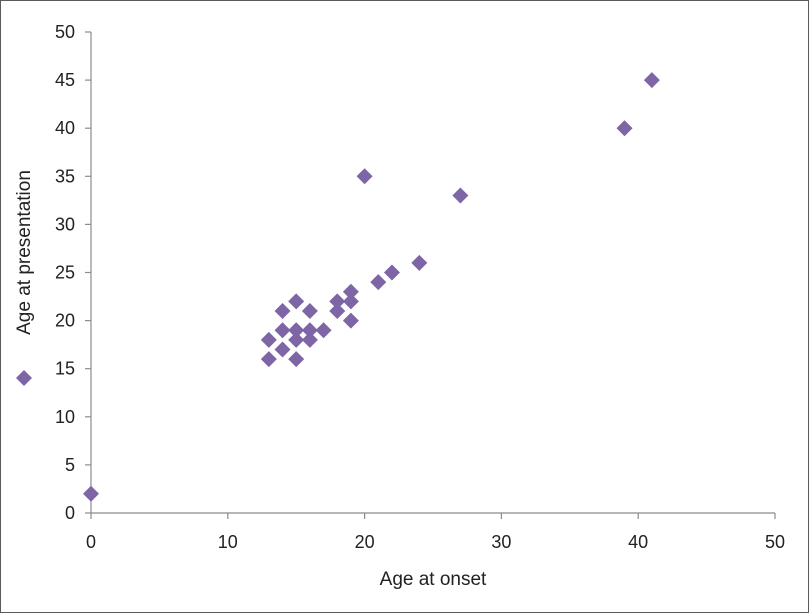 The height and width of the screenshot is (613, 809). What do you see at coordinates (70, 513) in the screenshot?
I see `y-tick-label: 0` at bounding box center [70, 513].